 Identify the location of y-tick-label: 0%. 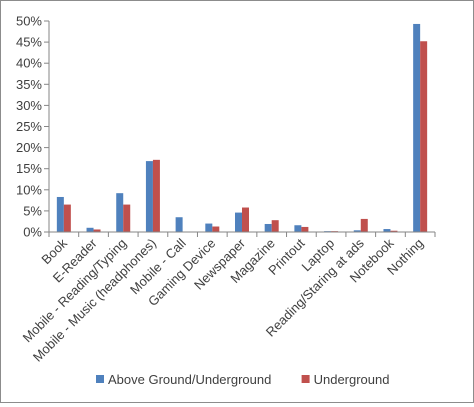
(32, 232).